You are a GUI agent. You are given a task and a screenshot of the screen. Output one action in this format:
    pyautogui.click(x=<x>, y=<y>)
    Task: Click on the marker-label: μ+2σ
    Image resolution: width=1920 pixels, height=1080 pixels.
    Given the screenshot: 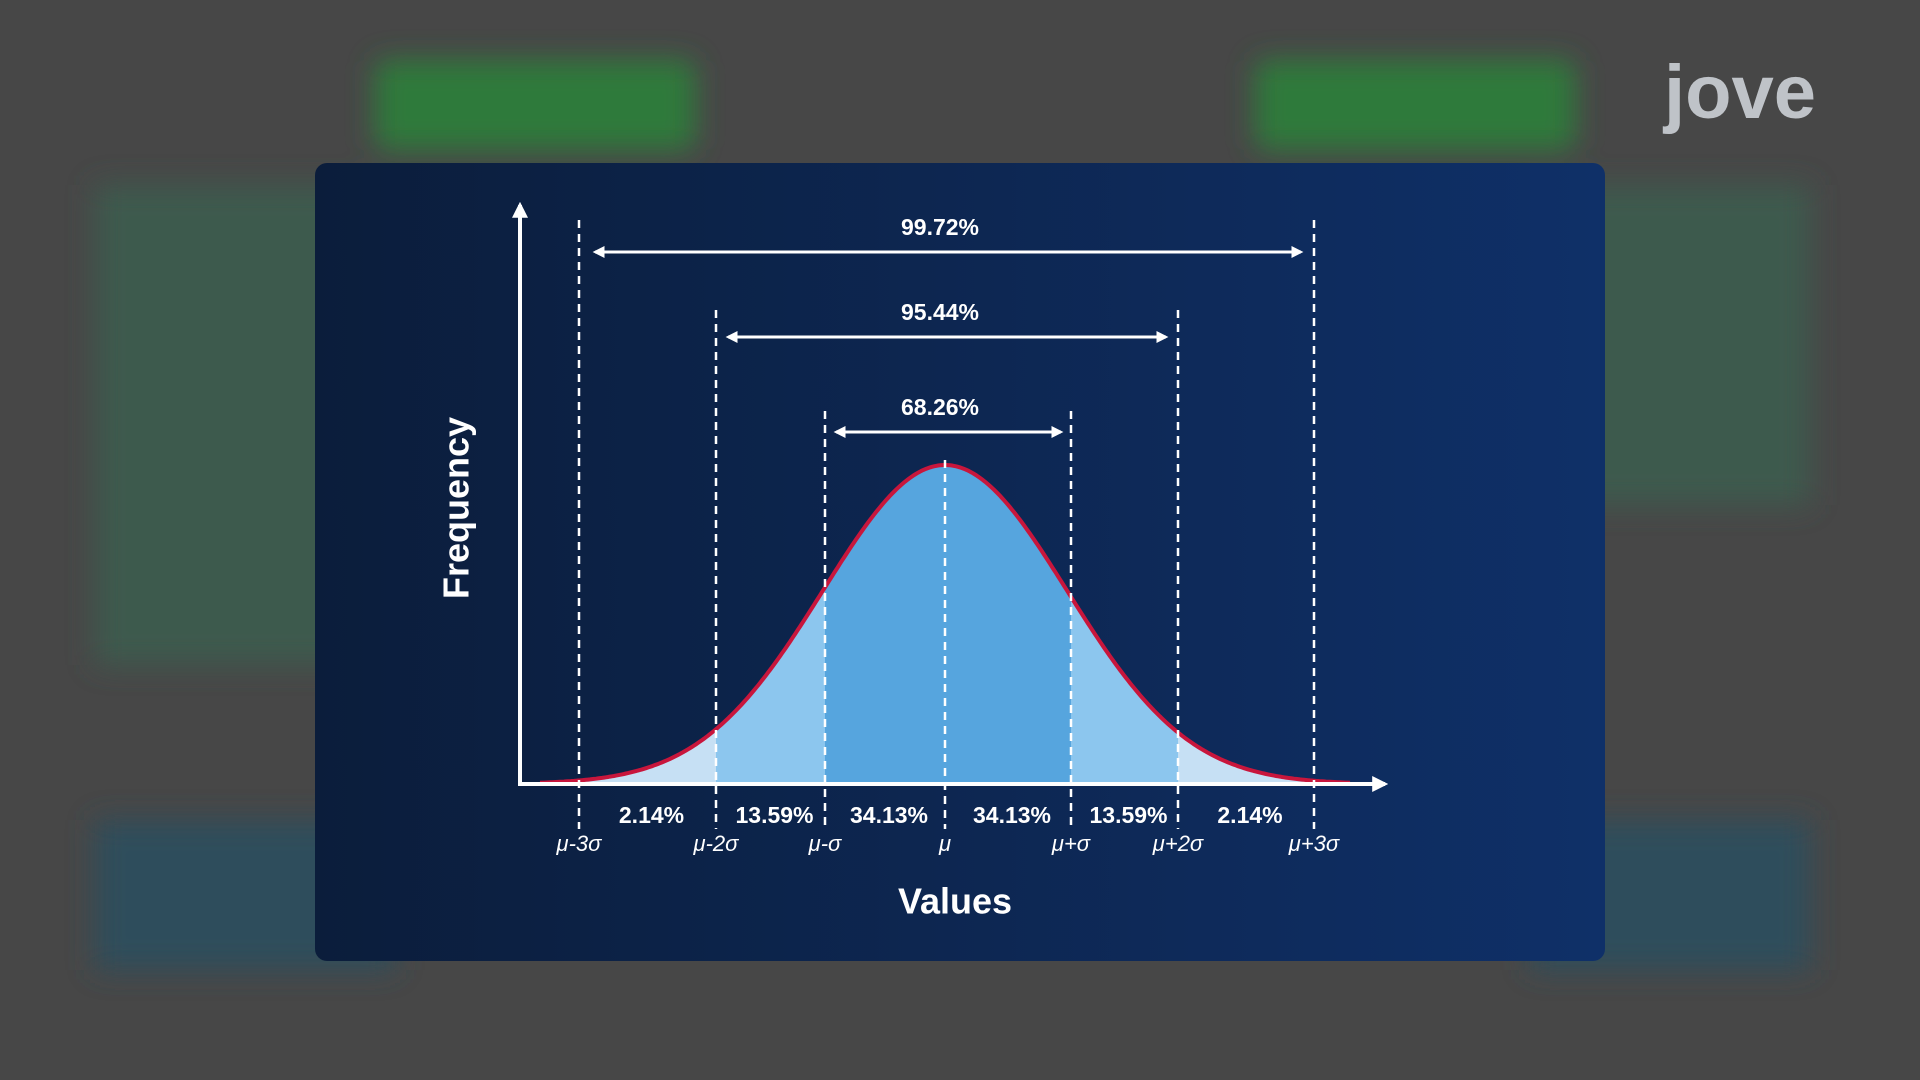 What is the action you would take?
    pyautogui.click(x=1178, y=843)
    